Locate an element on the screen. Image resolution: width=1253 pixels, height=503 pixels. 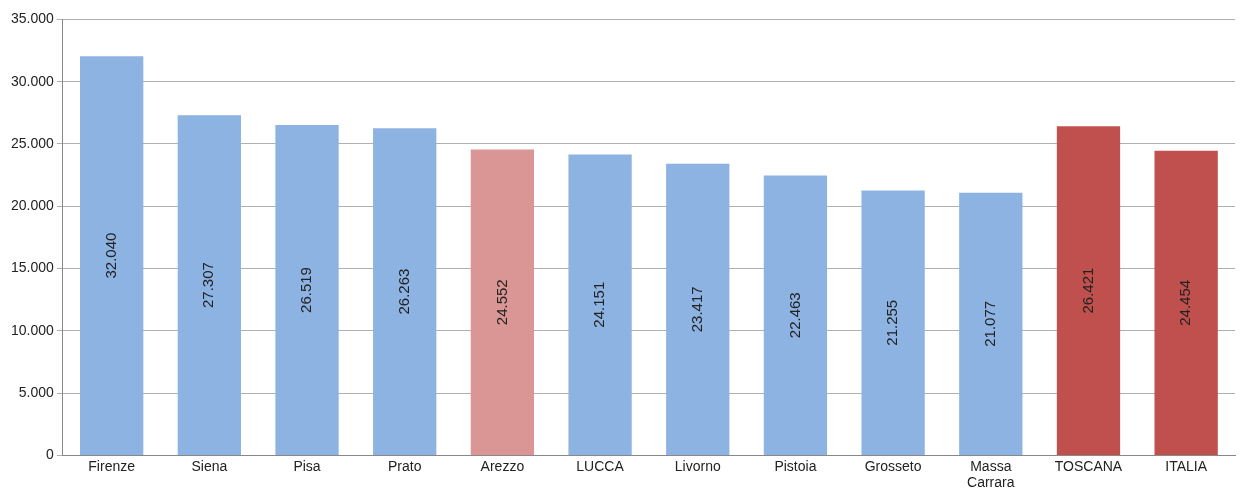
x-tick-label: Pisa is located at coordinates (307, 465).